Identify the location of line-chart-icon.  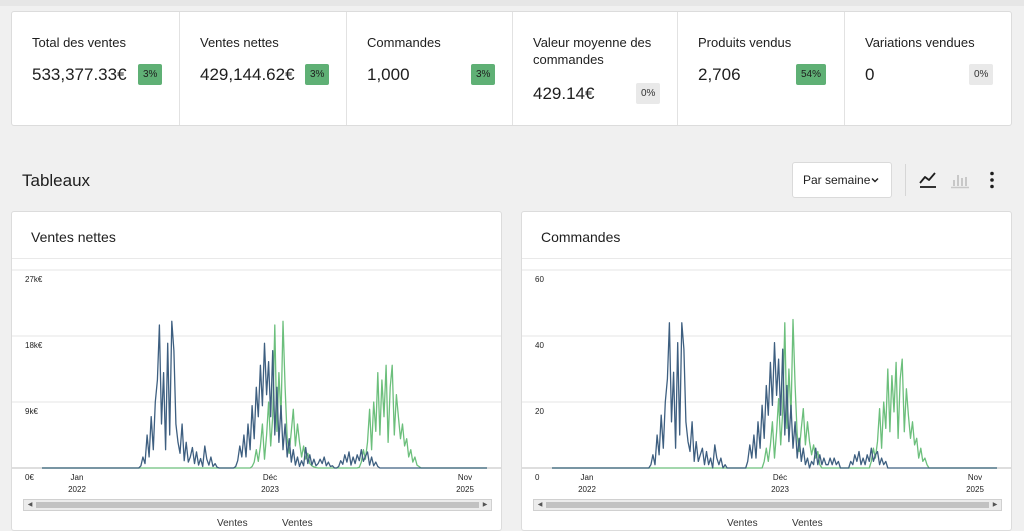
(928, 180).